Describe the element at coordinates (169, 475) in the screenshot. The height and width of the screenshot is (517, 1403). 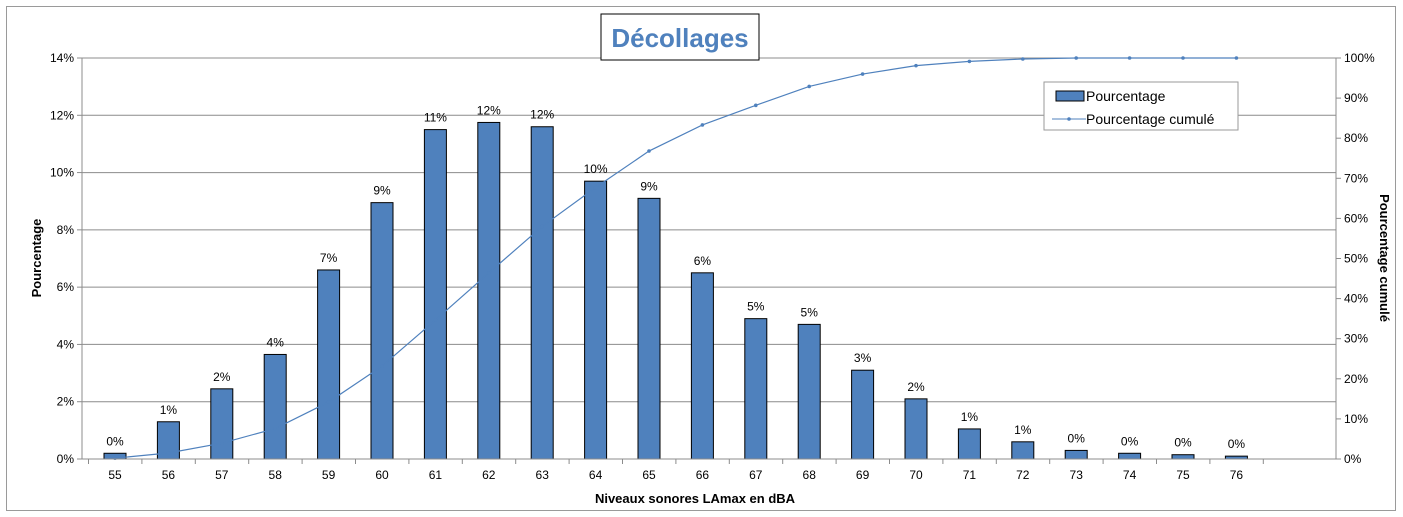
I see `x-tick-label: 56` at that location.